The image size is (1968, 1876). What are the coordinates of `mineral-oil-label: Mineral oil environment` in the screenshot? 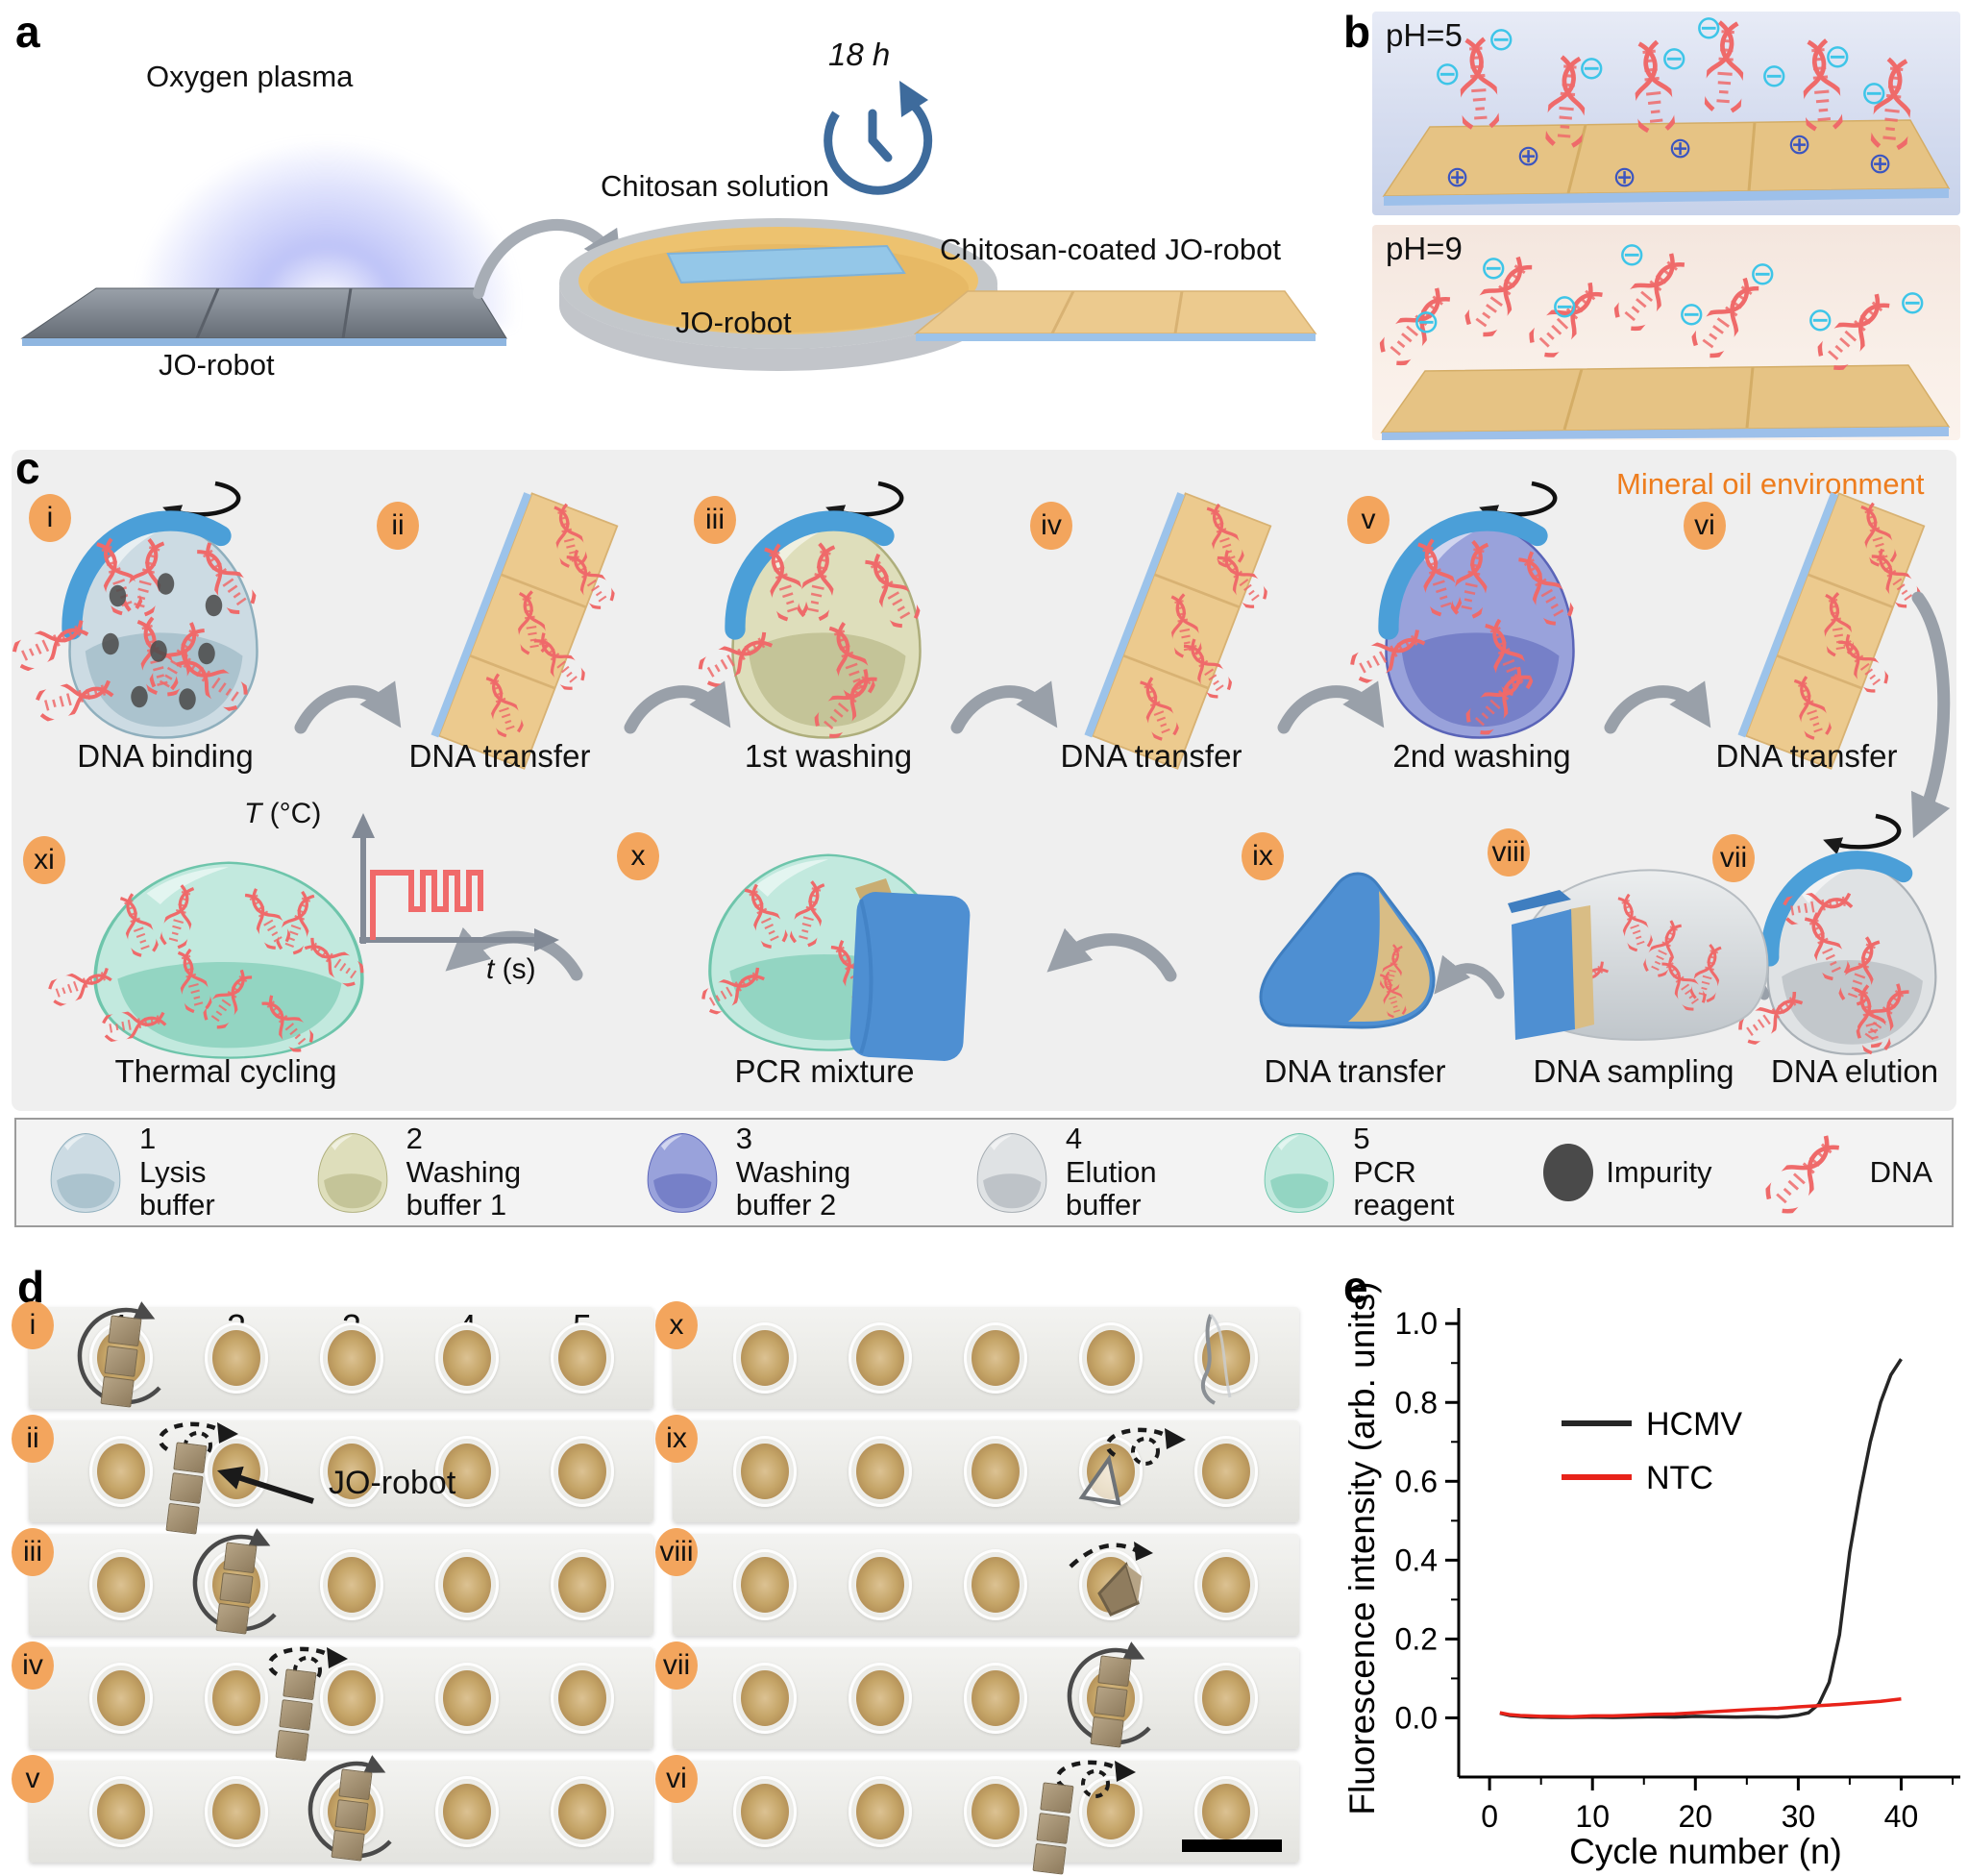 It's located at (1771, 484).